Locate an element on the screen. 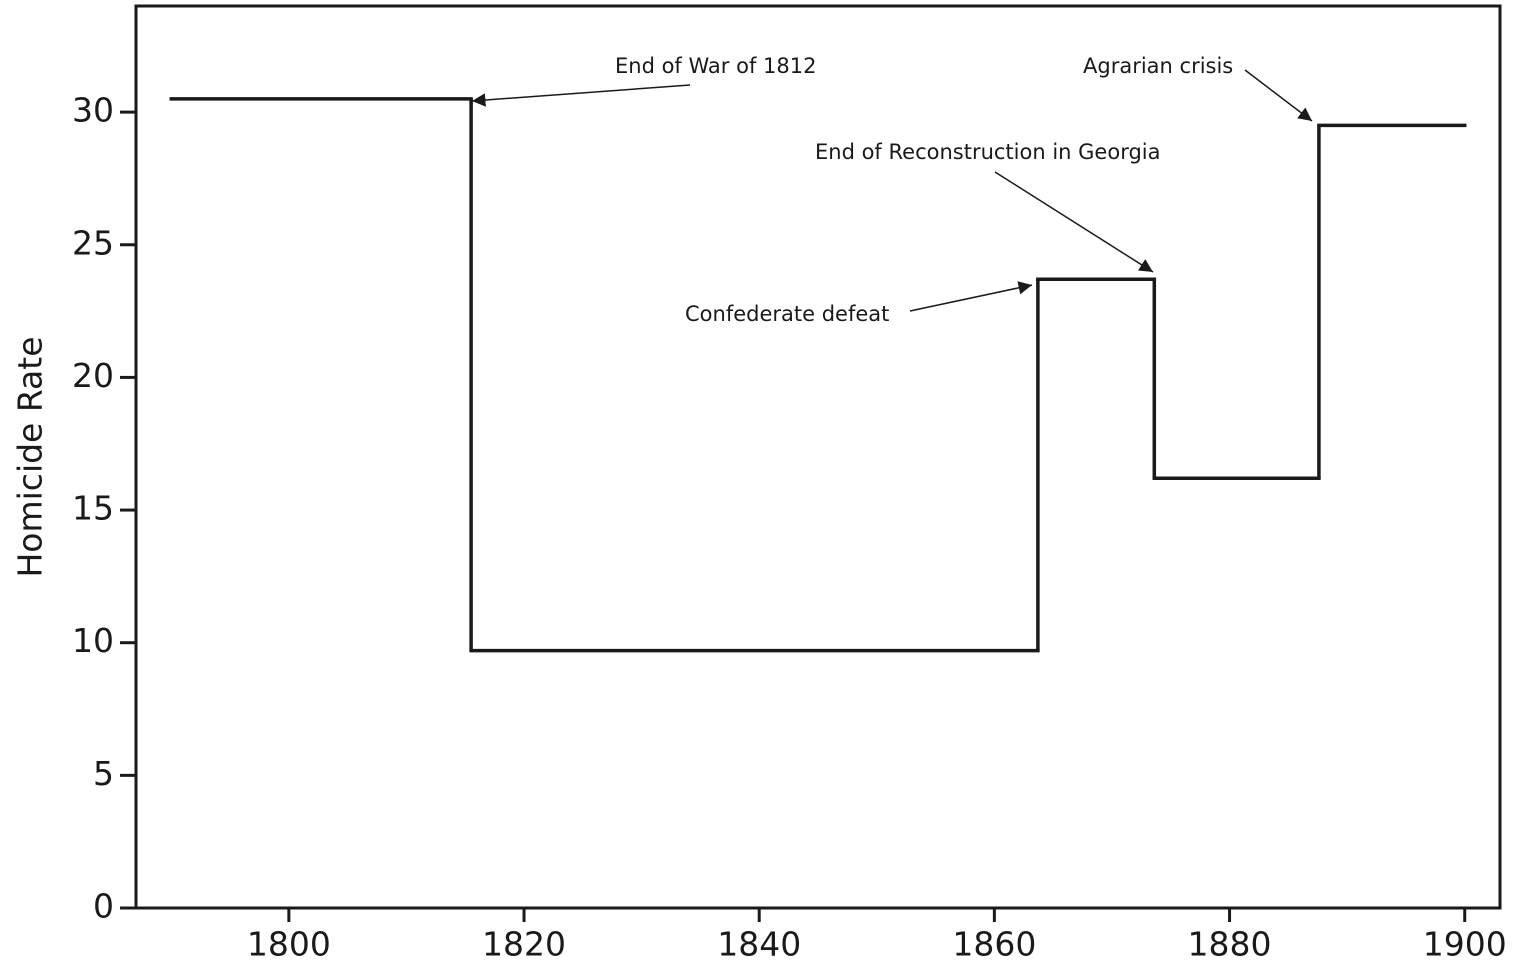 This screenshot has height=966, width=1516. annotation: Confederate defeat is located at coordinates (787, 314).